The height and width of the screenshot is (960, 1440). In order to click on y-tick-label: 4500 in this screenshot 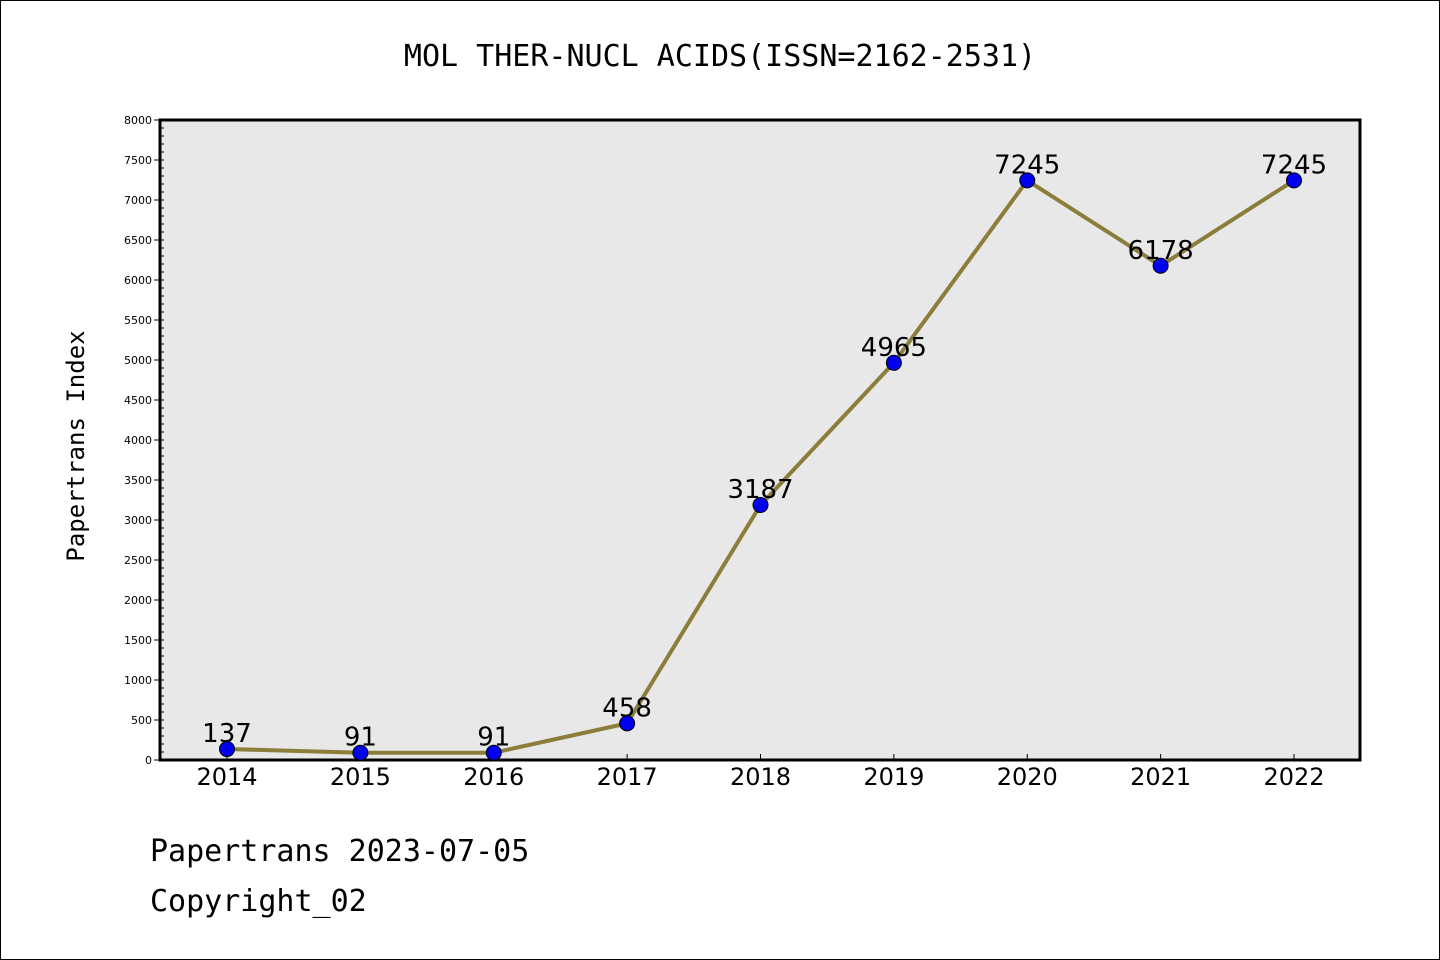, I will do `click(138, 400)`.